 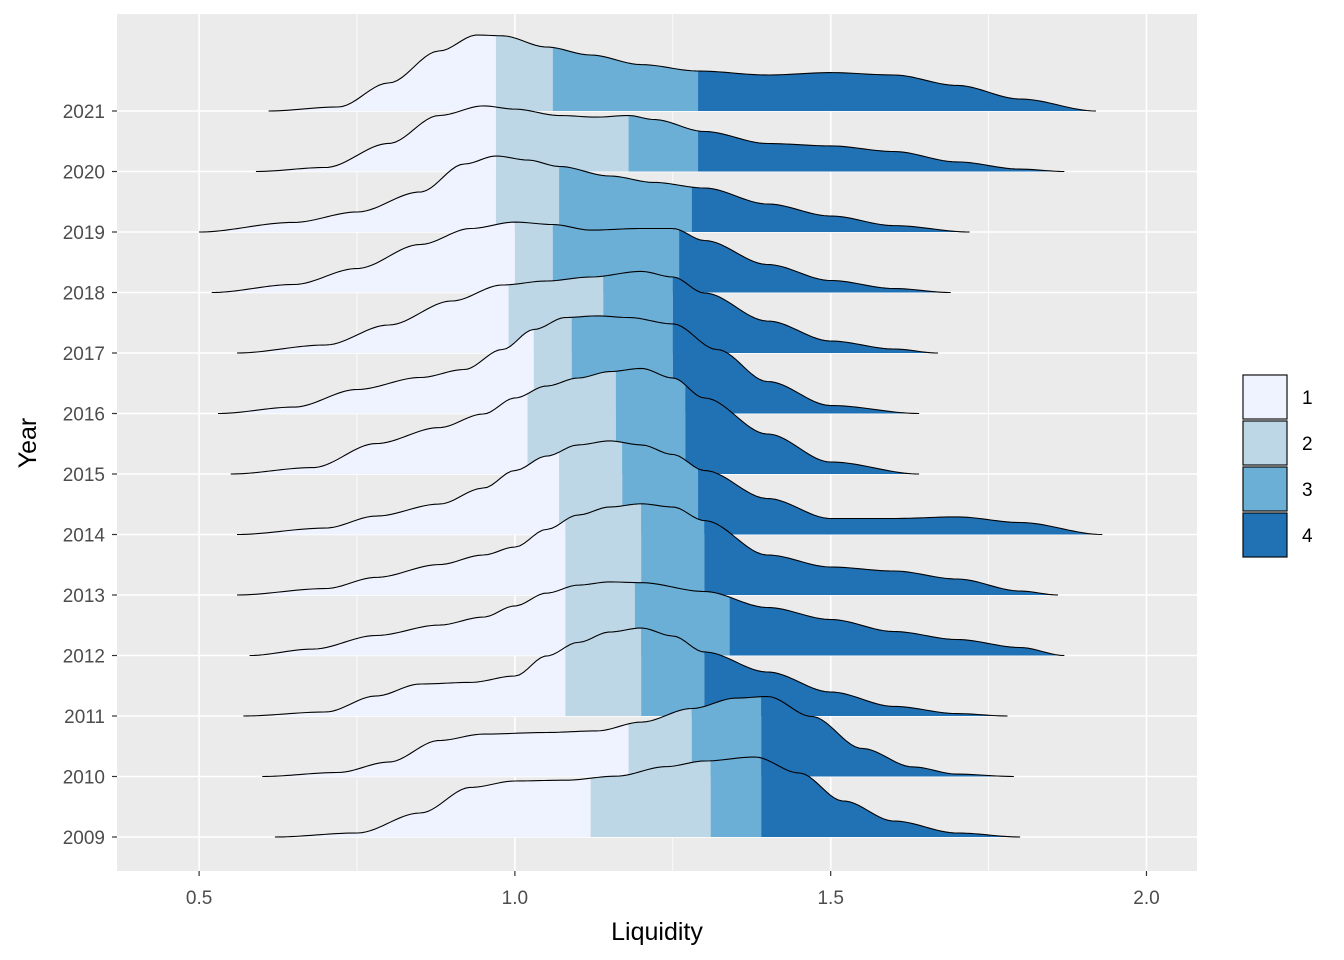 What do you see at coordinates (1307, 398) in the screenshot?
I see `legend-label-1: 1` at bounding box center [1307, 398].